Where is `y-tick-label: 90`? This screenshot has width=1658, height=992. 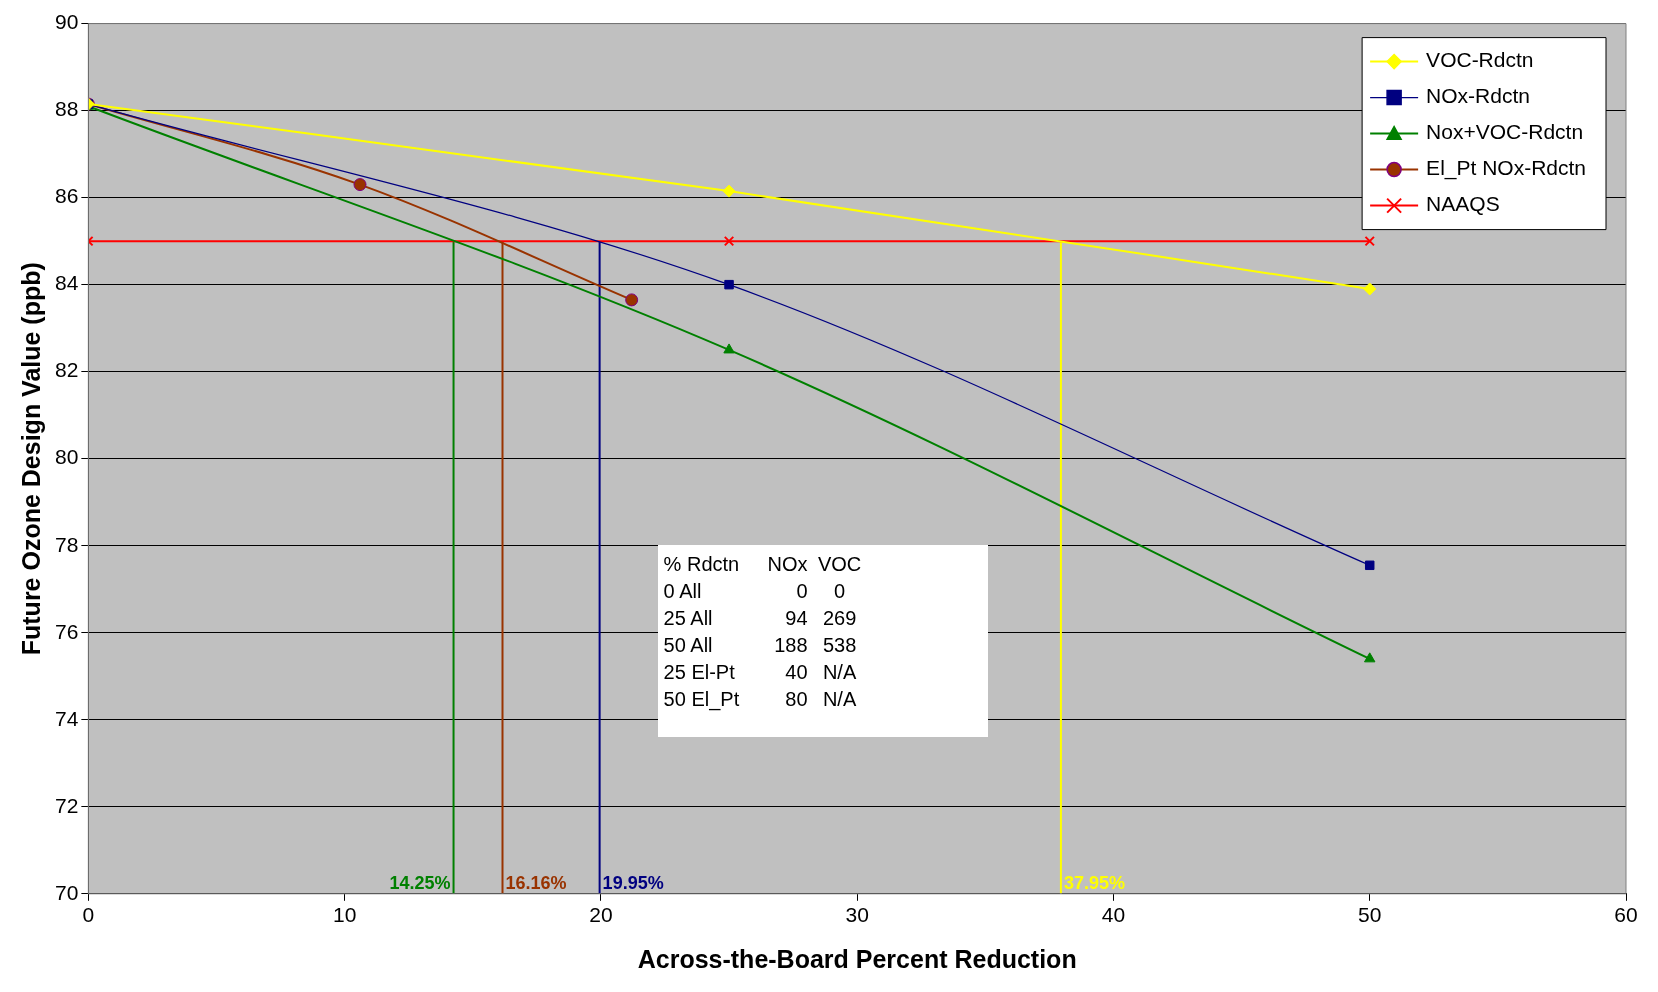
y-tick-label: 90 is located at coordinates (67, 22).